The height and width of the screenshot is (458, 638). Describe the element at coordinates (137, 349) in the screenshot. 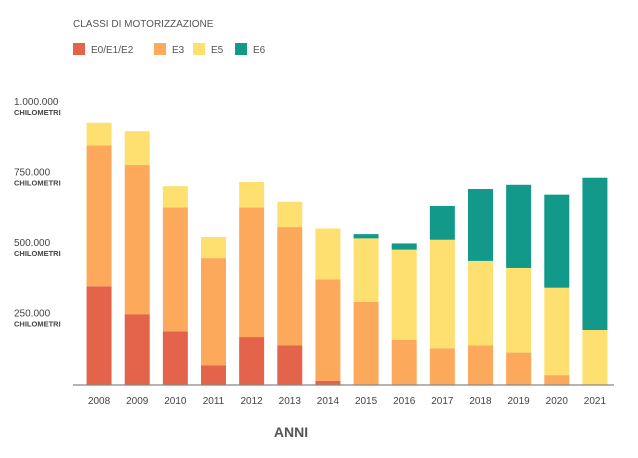

I see `bar-2009-e0-e1-e2` at that location.